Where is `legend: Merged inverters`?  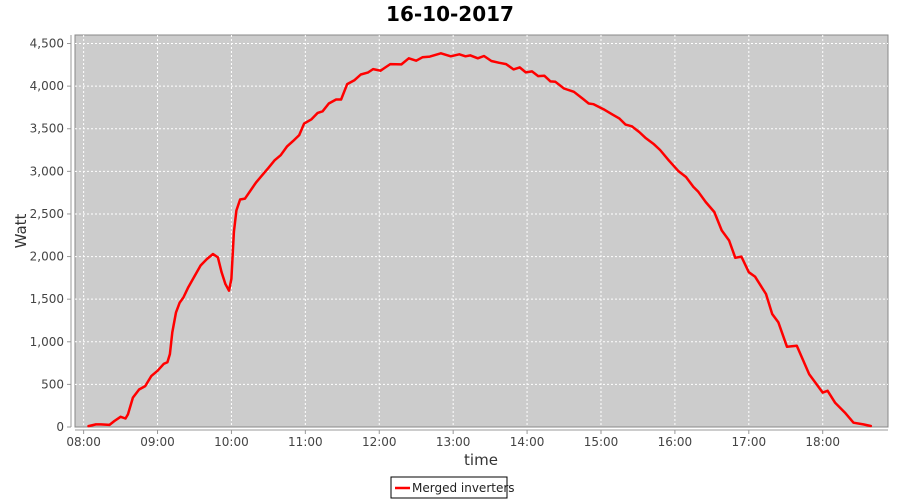 legend: Merged inverters is located at coordinates (452, 487).